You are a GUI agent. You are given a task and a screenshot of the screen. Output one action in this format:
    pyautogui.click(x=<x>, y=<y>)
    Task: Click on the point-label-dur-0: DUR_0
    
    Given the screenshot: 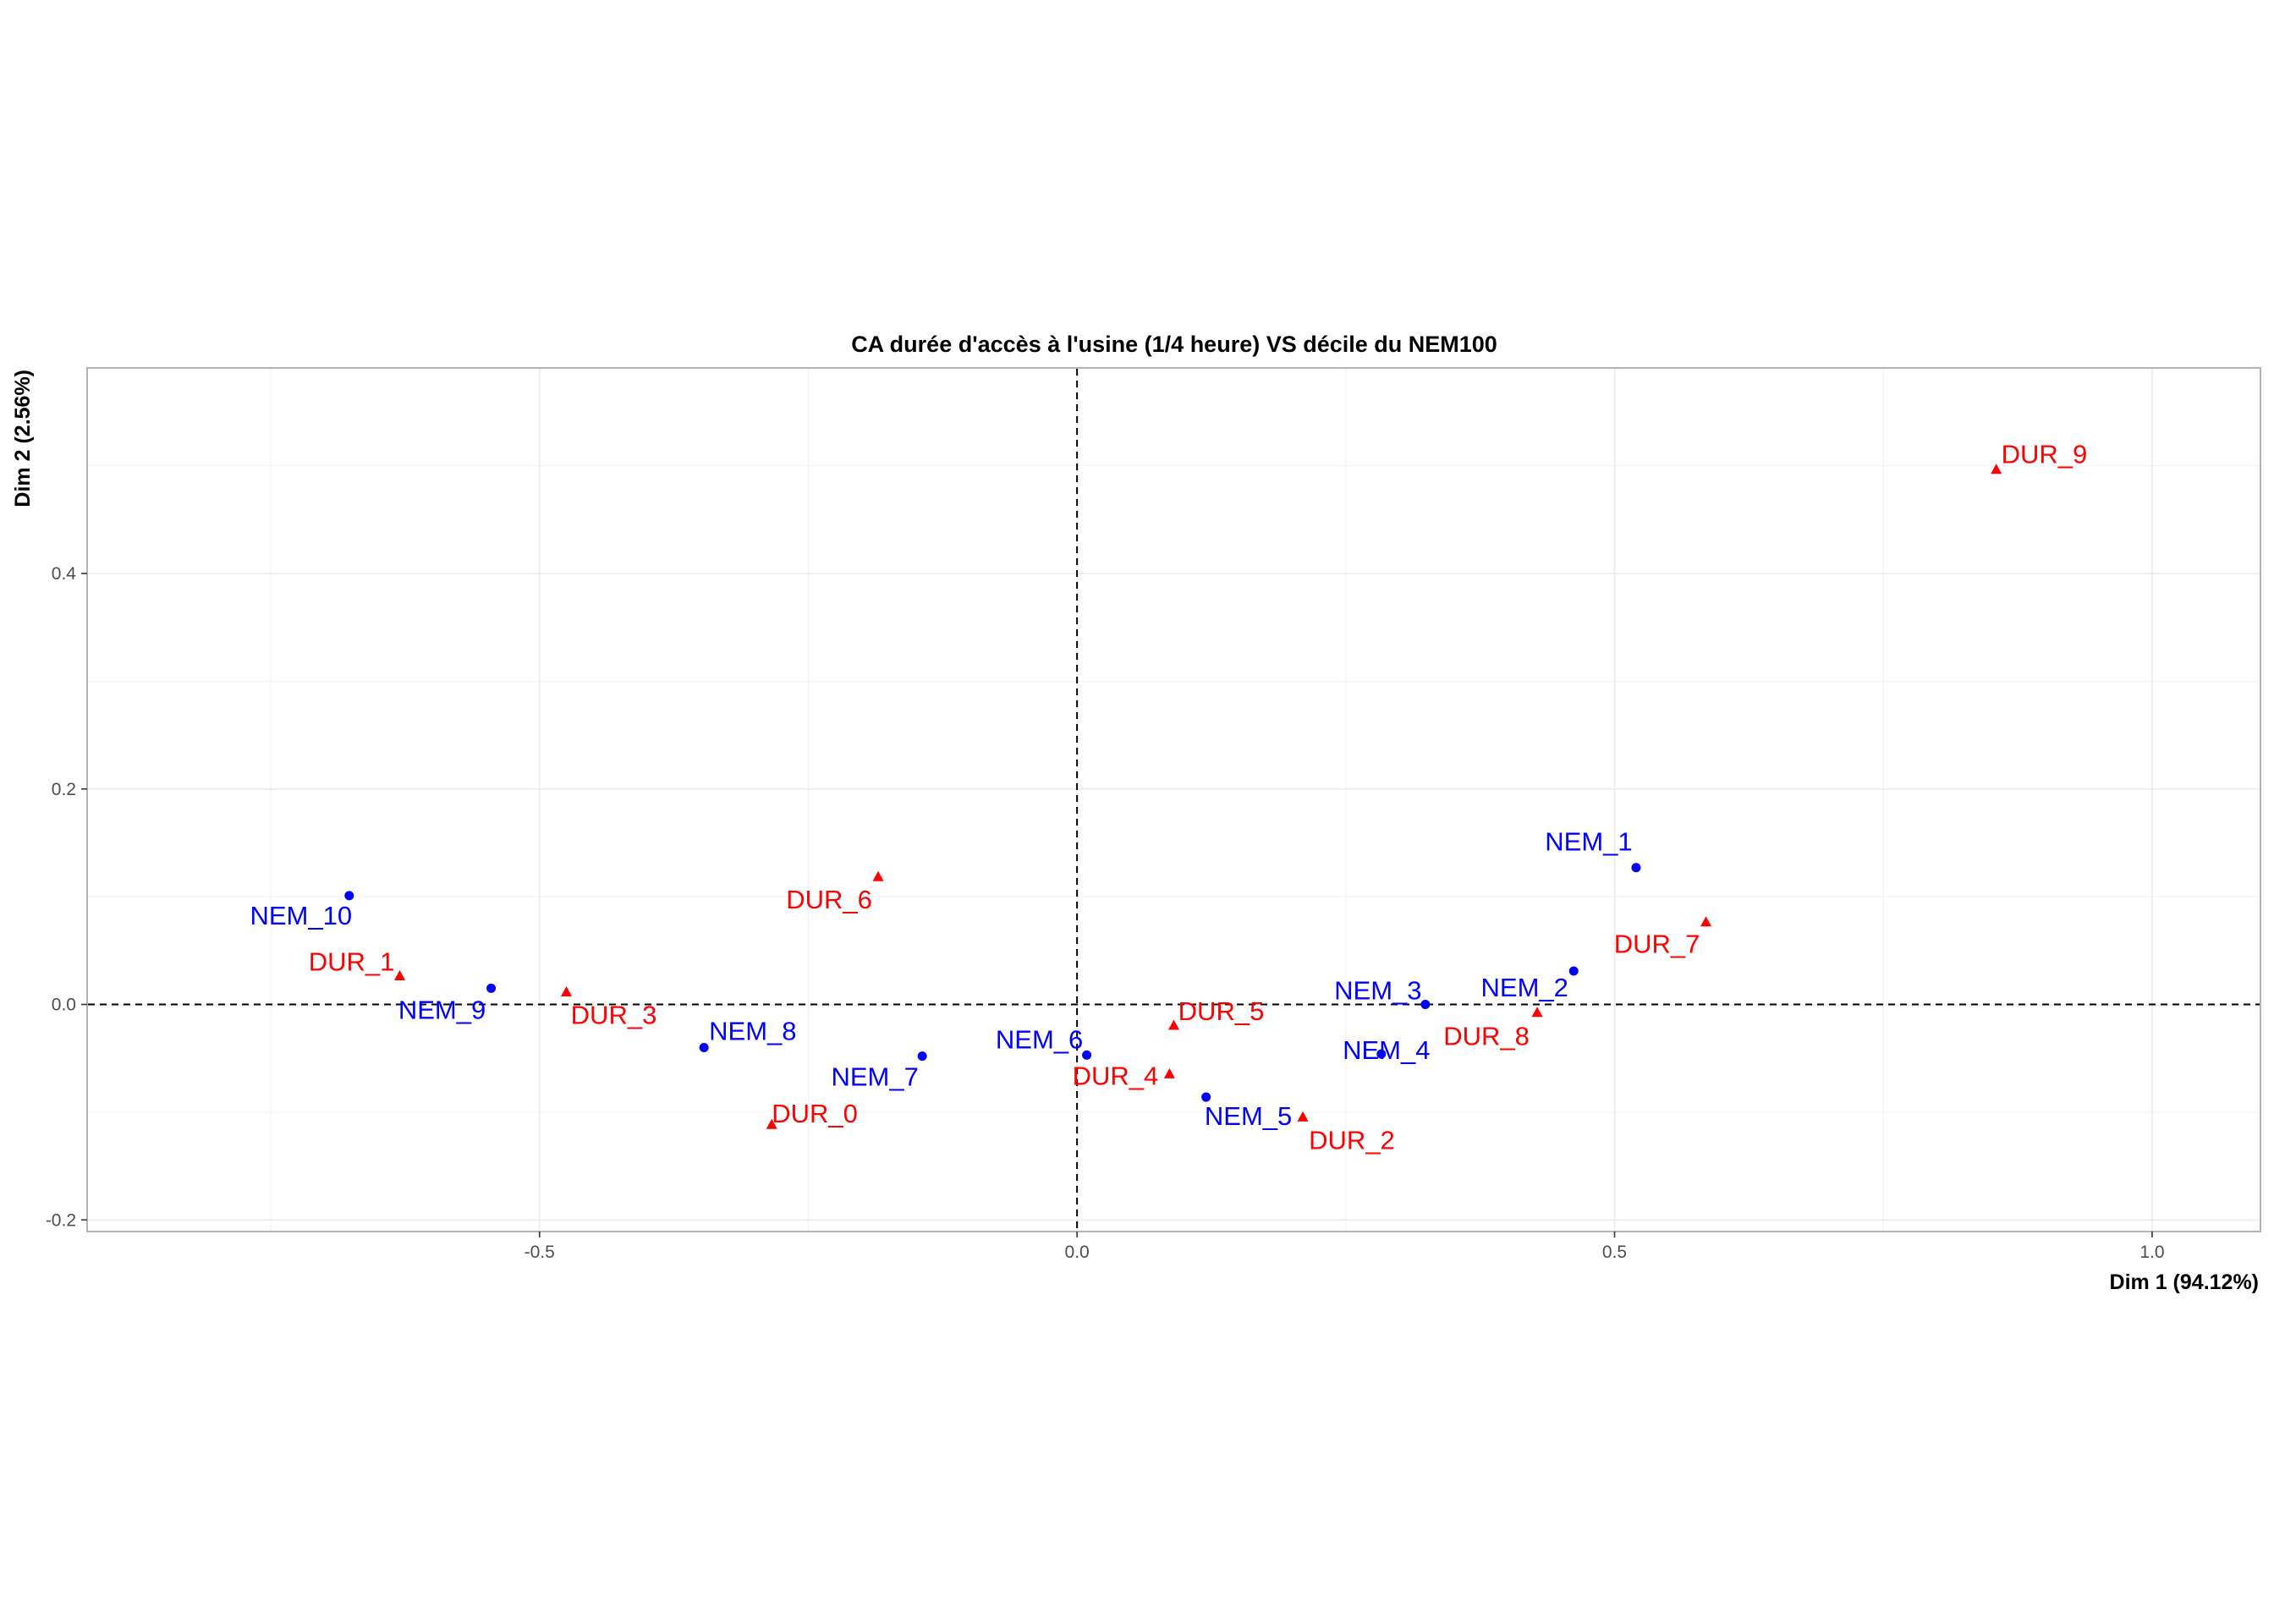 What is the action you would take?
    pyautogui.click(x=815, y=1113)
    